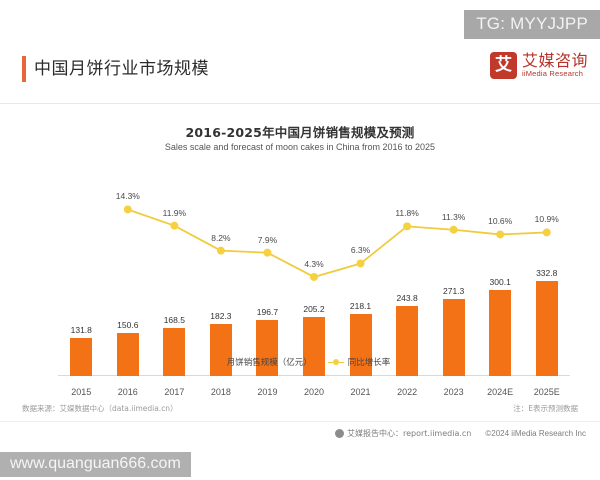 The width and height of the screenshot is (600, 480). I want to click on logo-label-en: iiMedia Research, so click(552, 73).